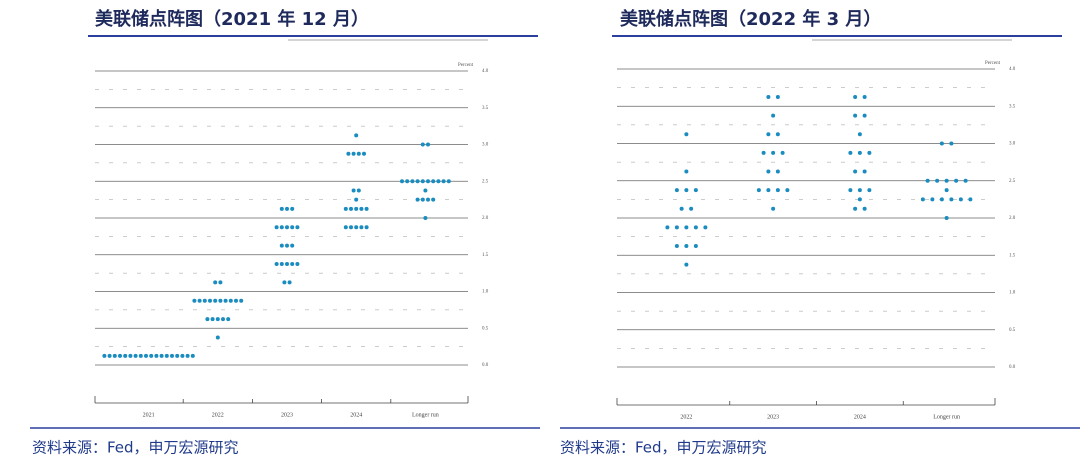 The height and width of the screenshot is (472, 1080). What do you see at coordinates (232, 19) in the screenshot?
I see `chart-title: 美联储点阵图（2021 年 12 月）` at bounding box center [232, 19].